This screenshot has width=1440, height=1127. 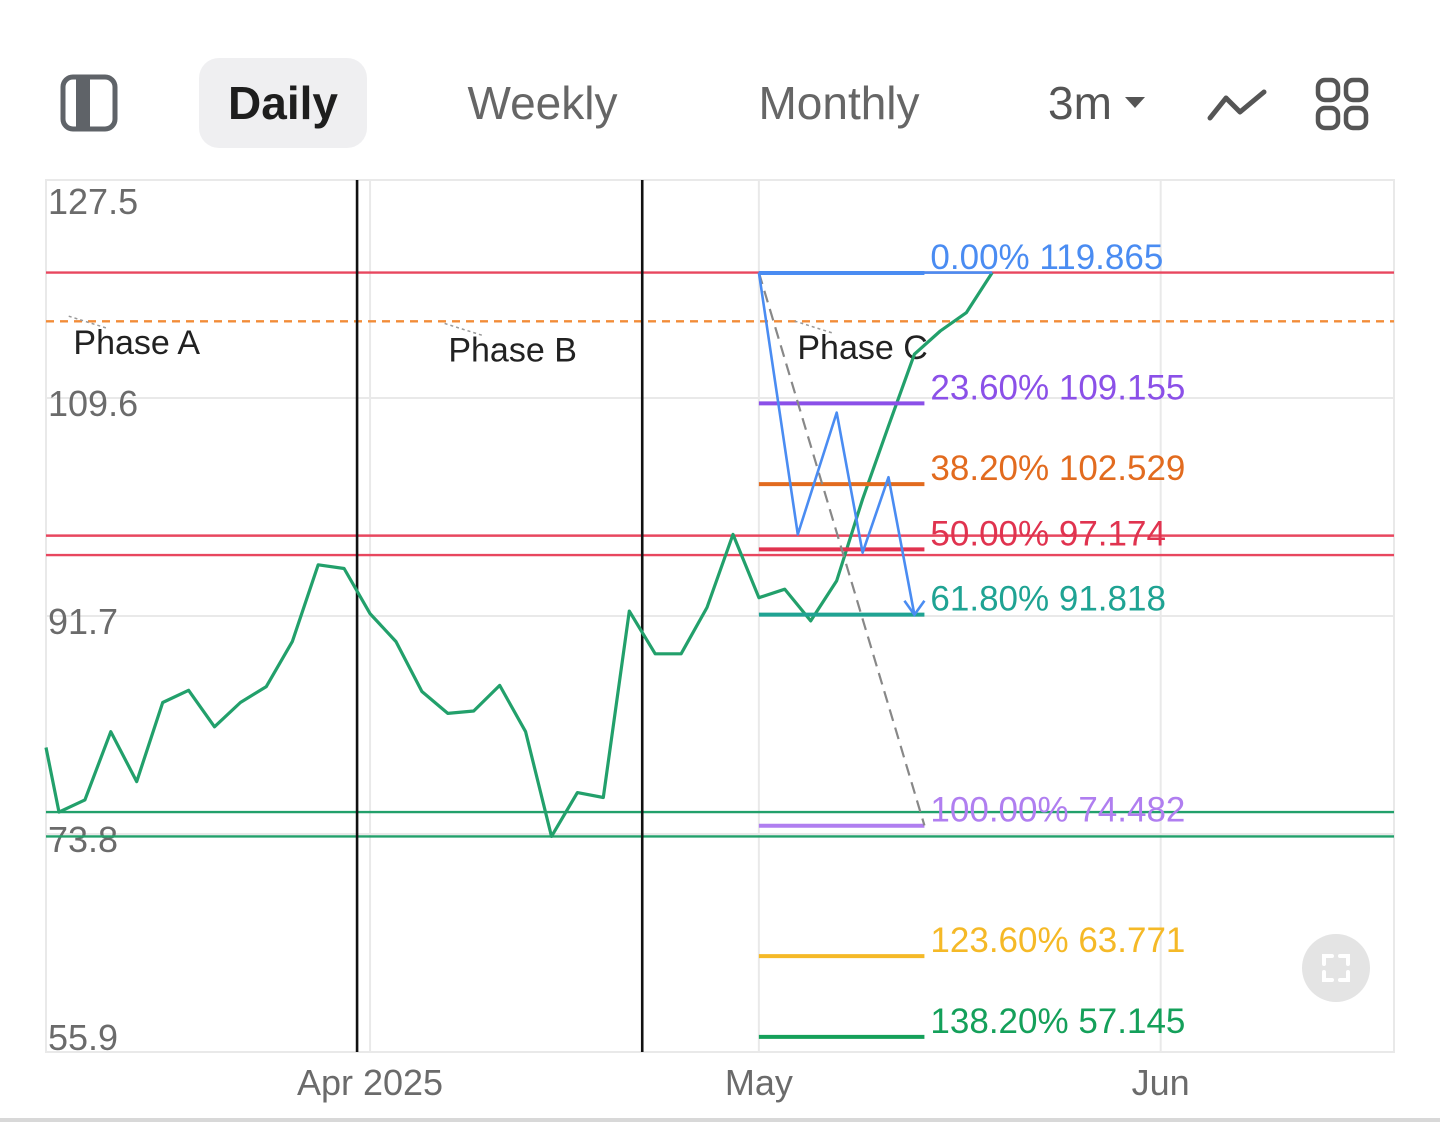 I want to click on x-tick-label: May, so click(x=759, y=1082).